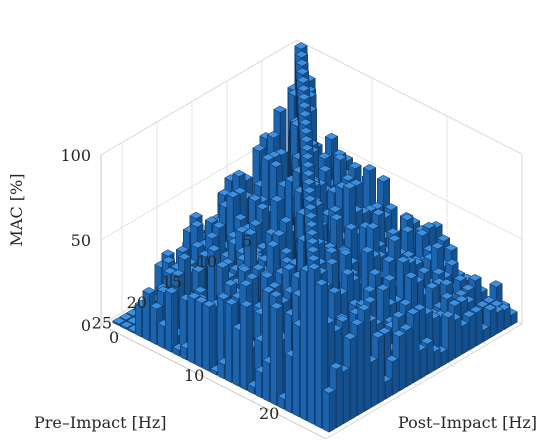  I want to click on x-tick-label: 0, so click(114, 337).